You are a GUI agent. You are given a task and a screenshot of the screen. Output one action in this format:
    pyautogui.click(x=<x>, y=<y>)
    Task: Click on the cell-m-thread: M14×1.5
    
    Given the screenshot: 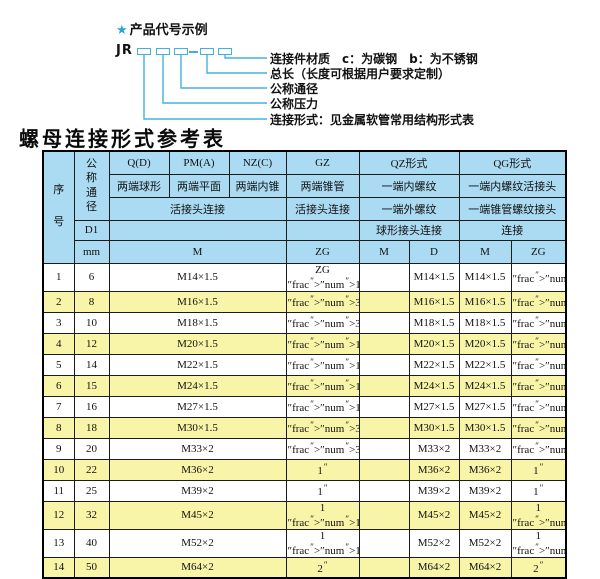 What is the action you would take?
    pyautogui.click(x=197, y=277)
    